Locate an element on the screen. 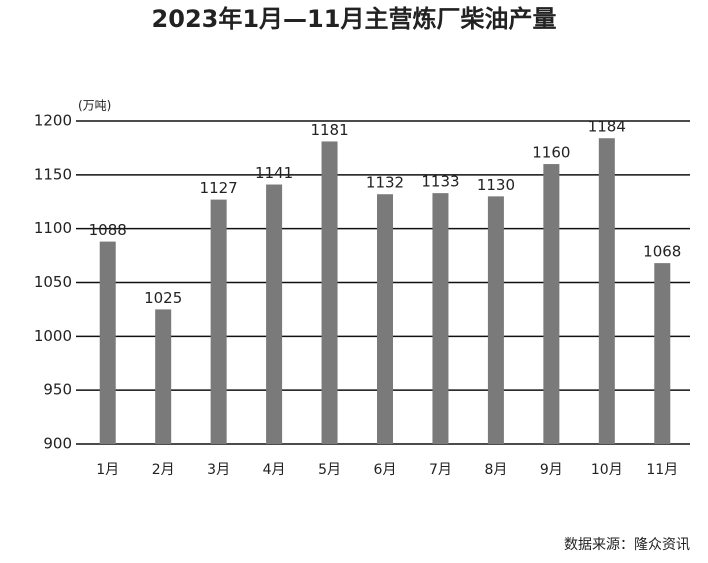  value-label: 1025 is located at coordinates (163, 298).